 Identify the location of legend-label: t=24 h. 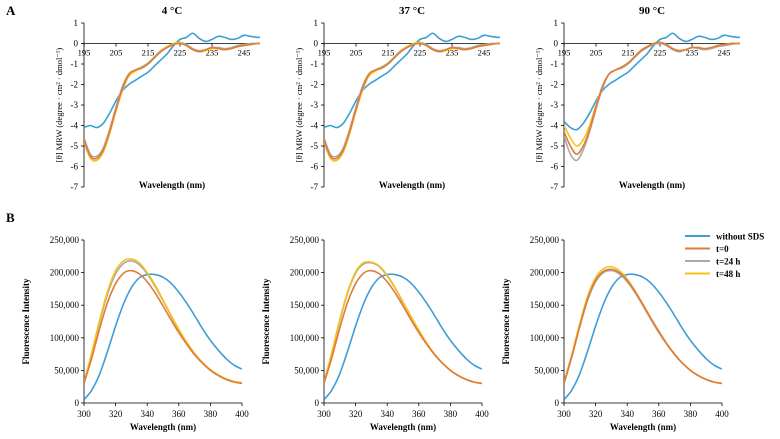
(728, 262).